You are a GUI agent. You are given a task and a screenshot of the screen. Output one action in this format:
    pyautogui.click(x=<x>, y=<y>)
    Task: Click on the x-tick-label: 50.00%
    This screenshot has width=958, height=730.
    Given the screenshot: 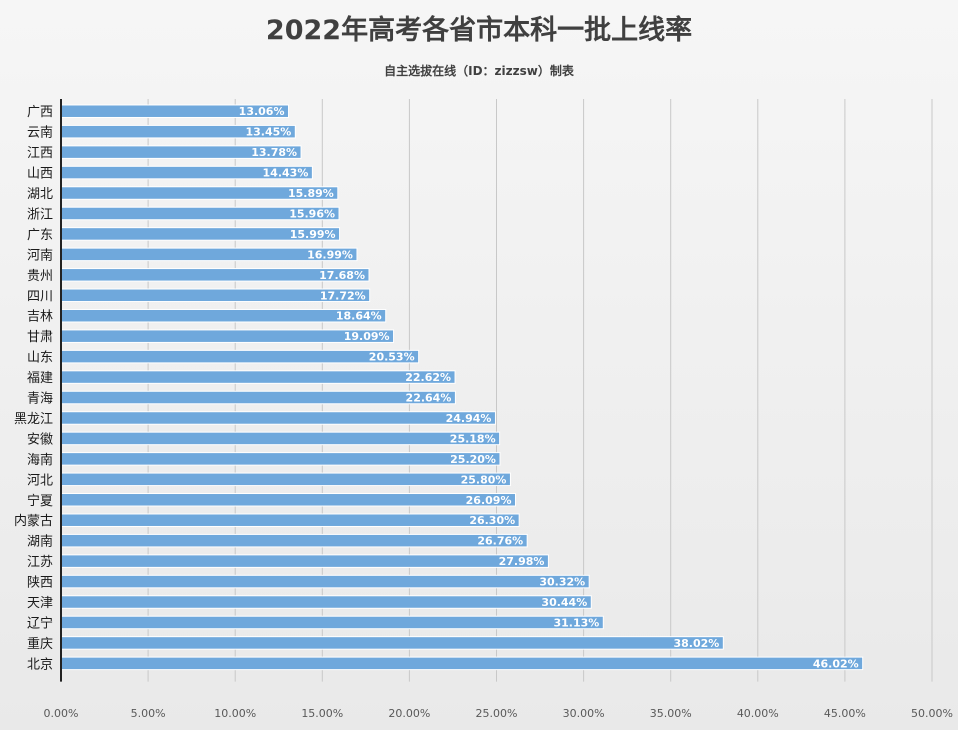 What is the action you would take?
    pyautogui.click(x=932, y=713)
    